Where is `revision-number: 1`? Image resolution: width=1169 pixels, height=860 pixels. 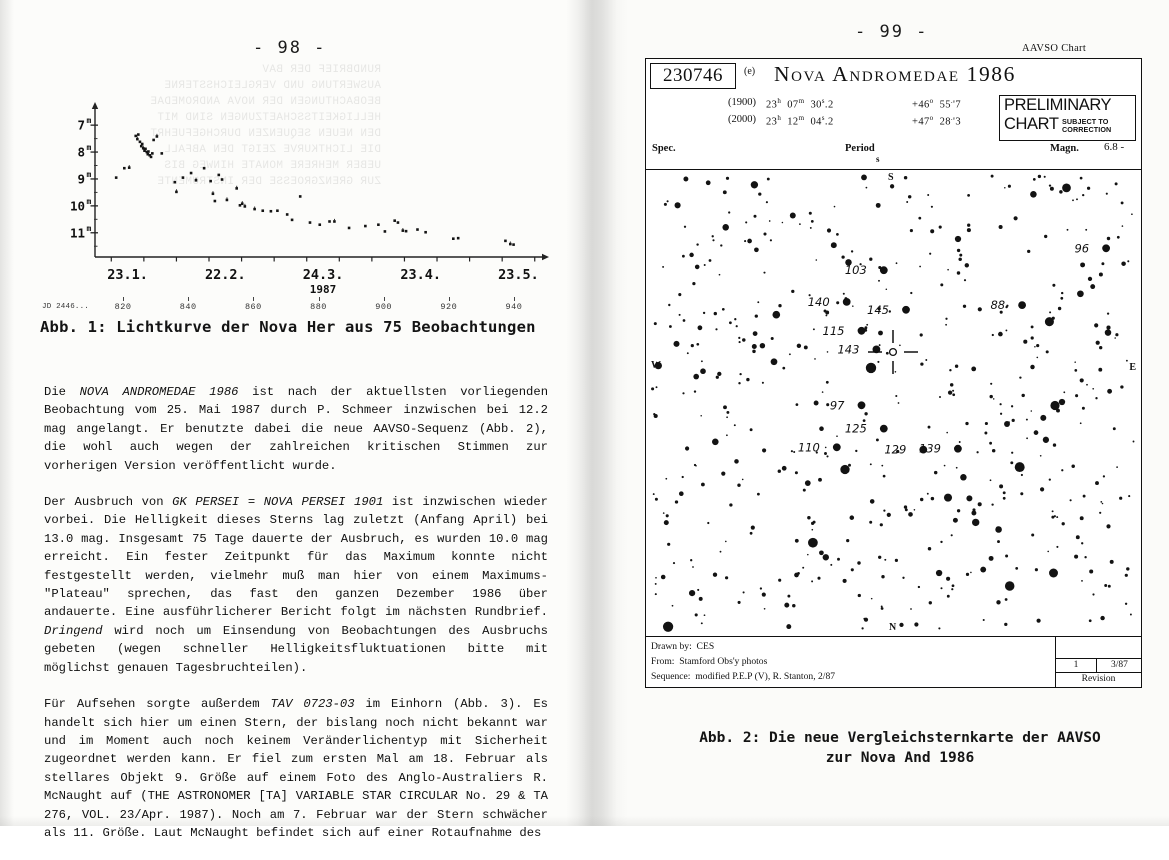
revision-number: 1 is located at coordinates (1076, 666).